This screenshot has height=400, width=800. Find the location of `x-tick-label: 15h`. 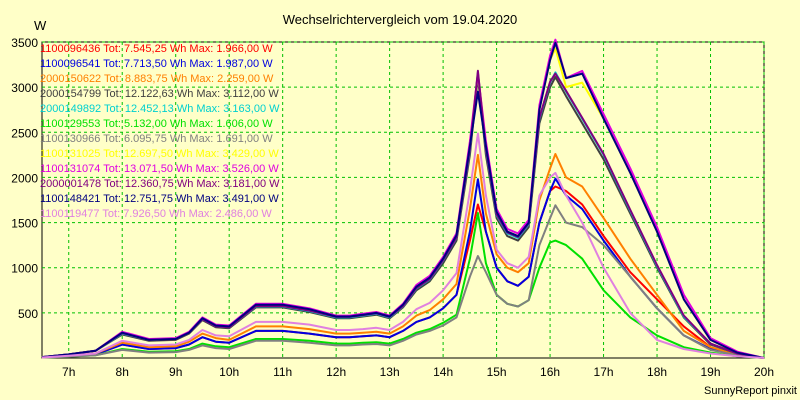

x-tick-label: 15h is located at coordinates (497, 372).